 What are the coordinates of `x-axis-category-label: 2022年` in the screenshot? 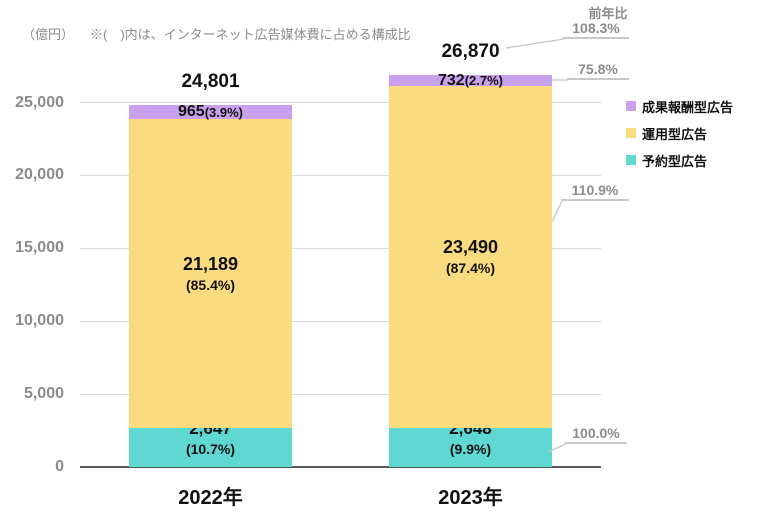 It's located at (210, 498).